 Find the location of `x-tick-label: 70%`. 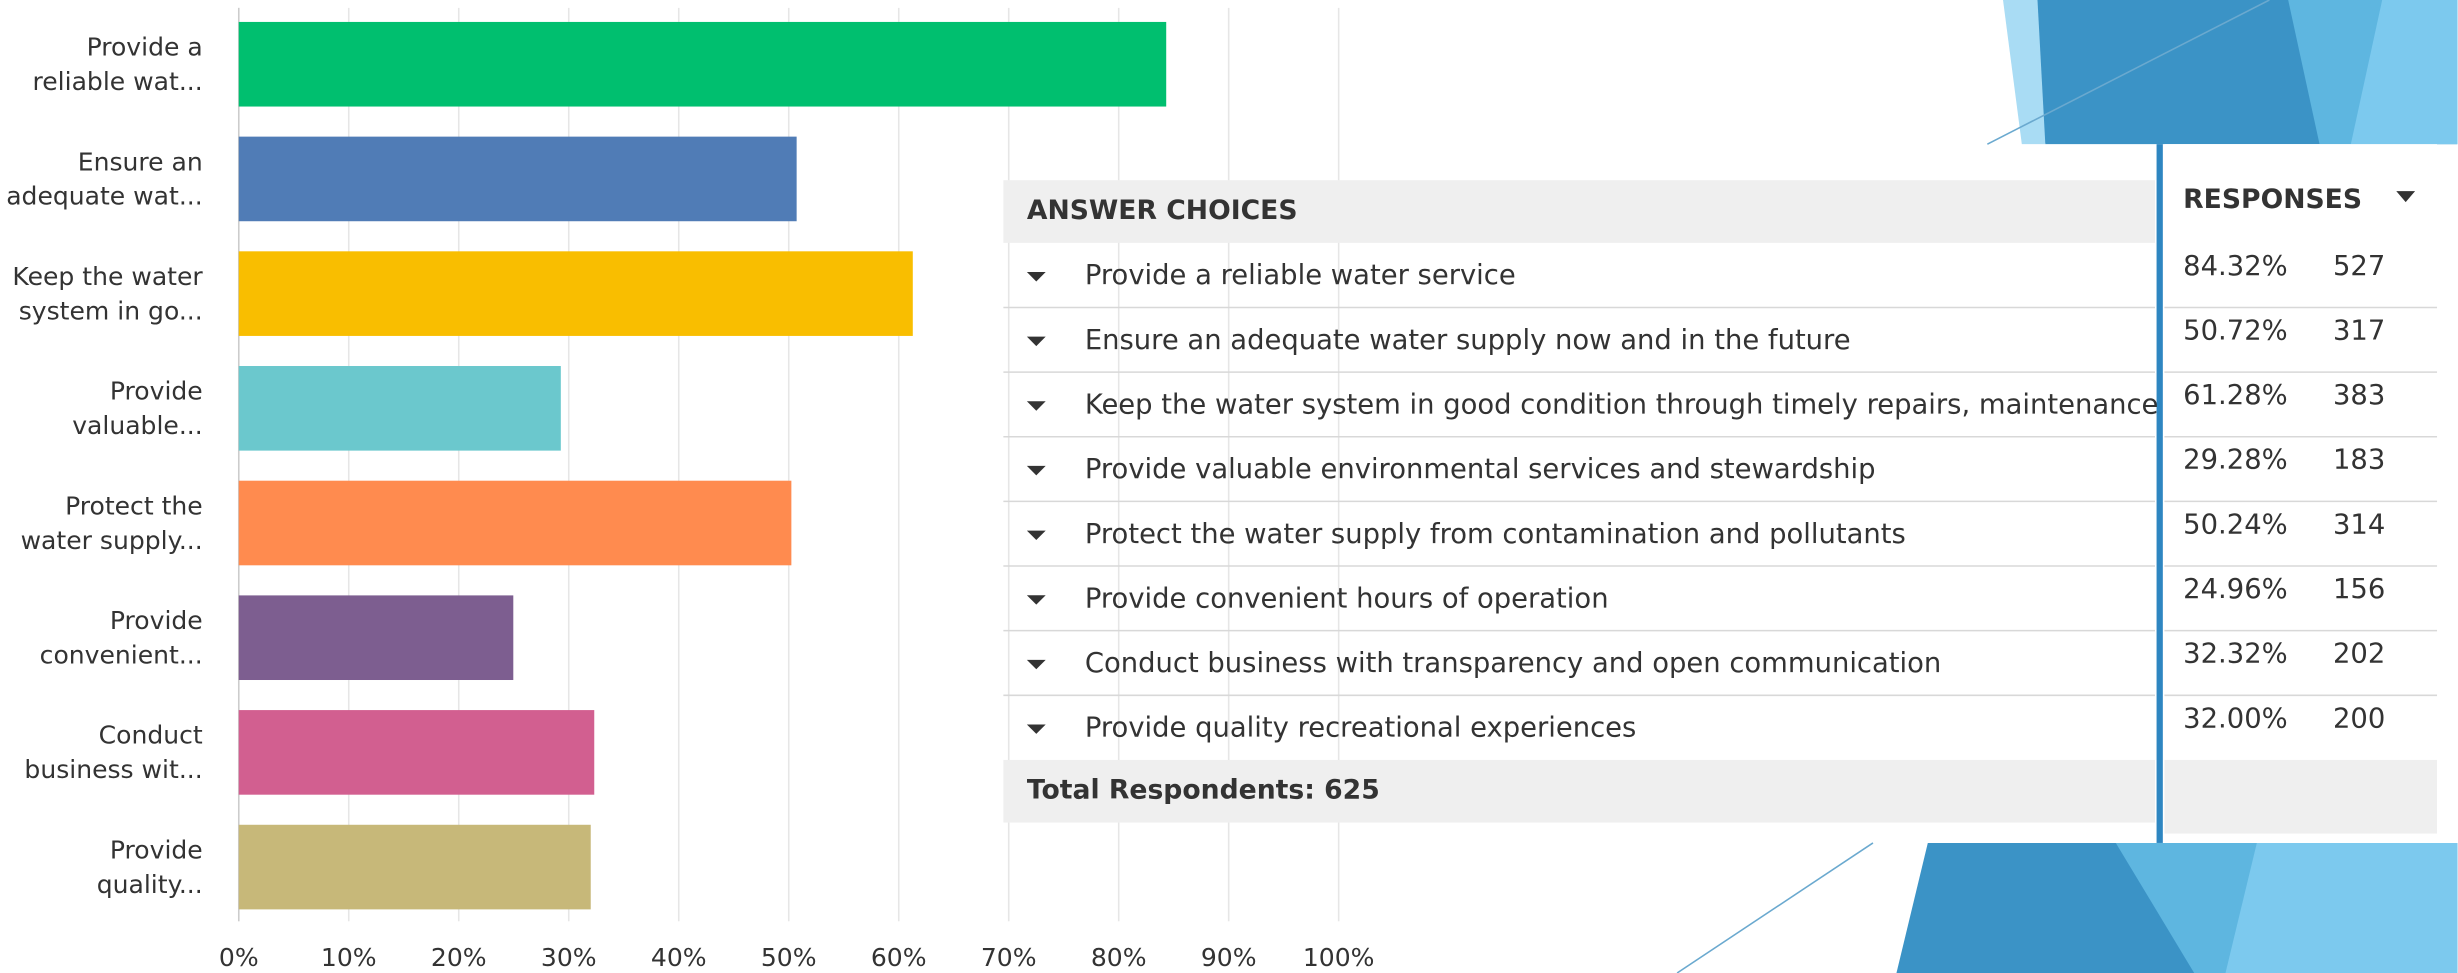

x-tick-label: 70% is located at coordinates (1009, 957).